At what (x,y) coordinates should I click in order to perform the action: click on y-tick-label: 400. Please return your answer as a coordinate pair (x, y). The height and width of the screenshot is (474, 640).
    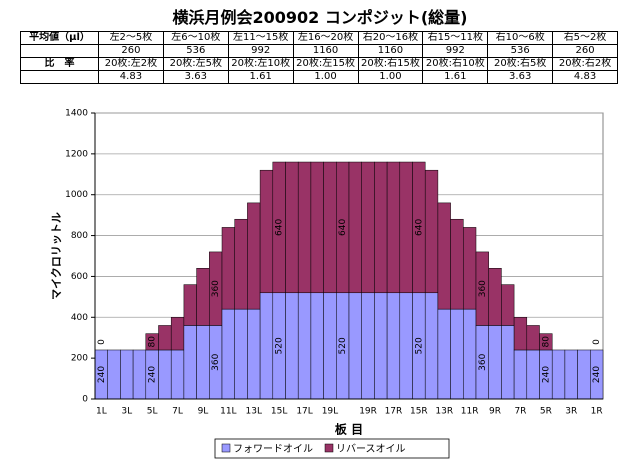
    Looking at the image, I should click on (79, 318).